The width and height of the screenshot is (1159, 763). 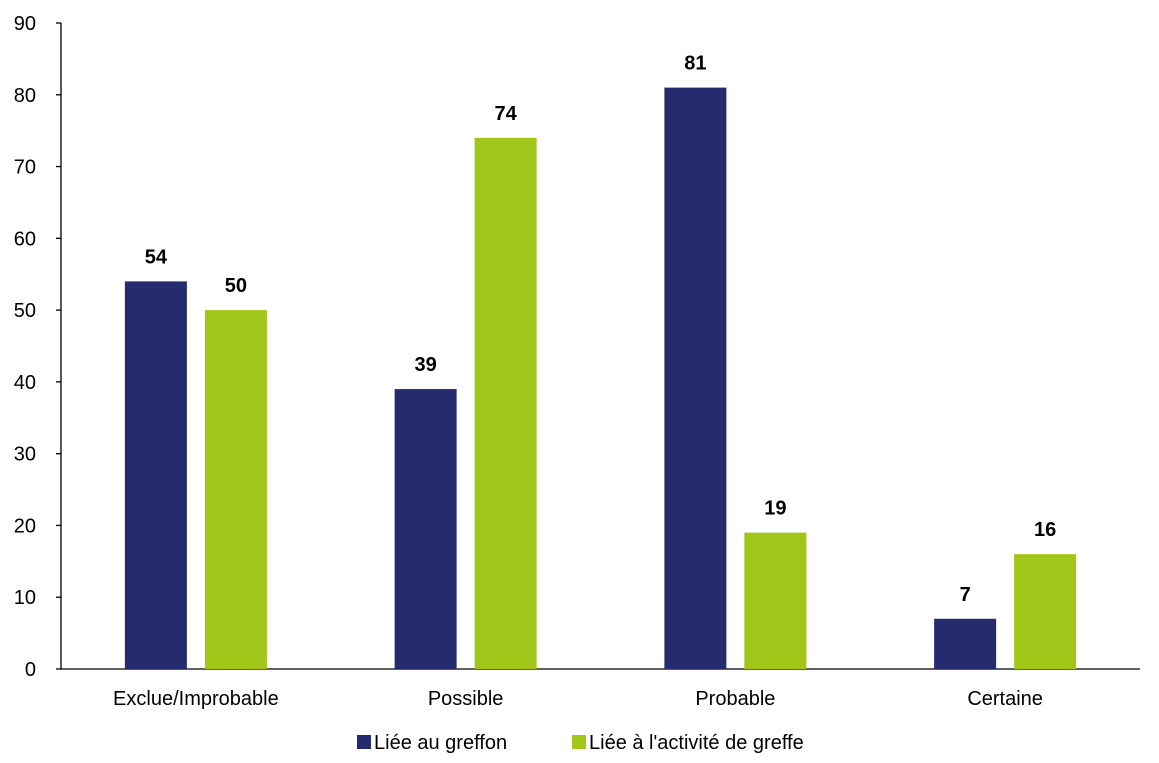 What do you see at coordinates (25, 598) in the screenshot?
I see `y-tick-label: 10` at bounding box center [25, 598].